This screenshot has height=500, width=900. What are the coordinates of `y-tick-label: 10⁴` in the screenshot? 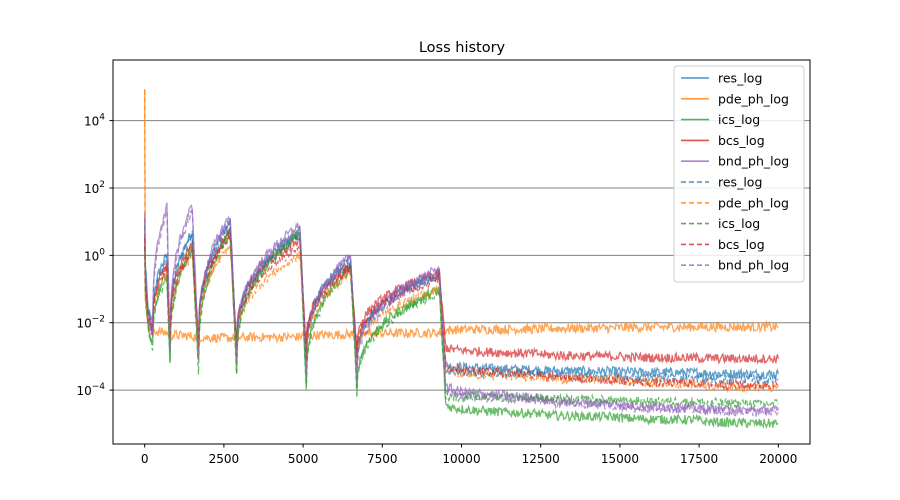 It's located at (94, 121).